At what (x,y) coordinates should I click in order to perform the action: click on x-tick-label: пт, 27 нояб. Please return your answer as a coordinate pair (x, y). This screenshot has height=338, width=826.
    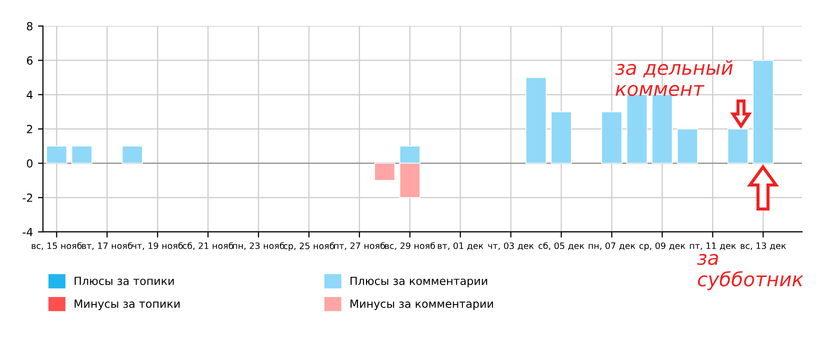
    Looking at the image, I should click on (359, 246).